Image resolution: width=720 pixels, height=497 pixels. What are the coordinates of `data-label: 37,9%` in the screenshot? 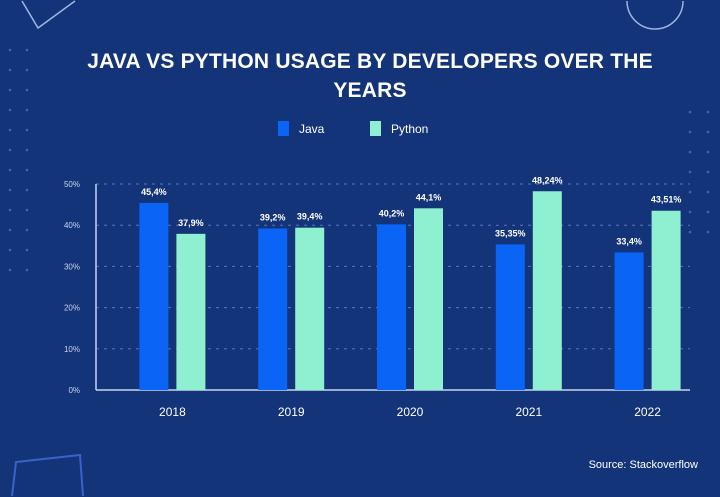 It's located at (191, 223).